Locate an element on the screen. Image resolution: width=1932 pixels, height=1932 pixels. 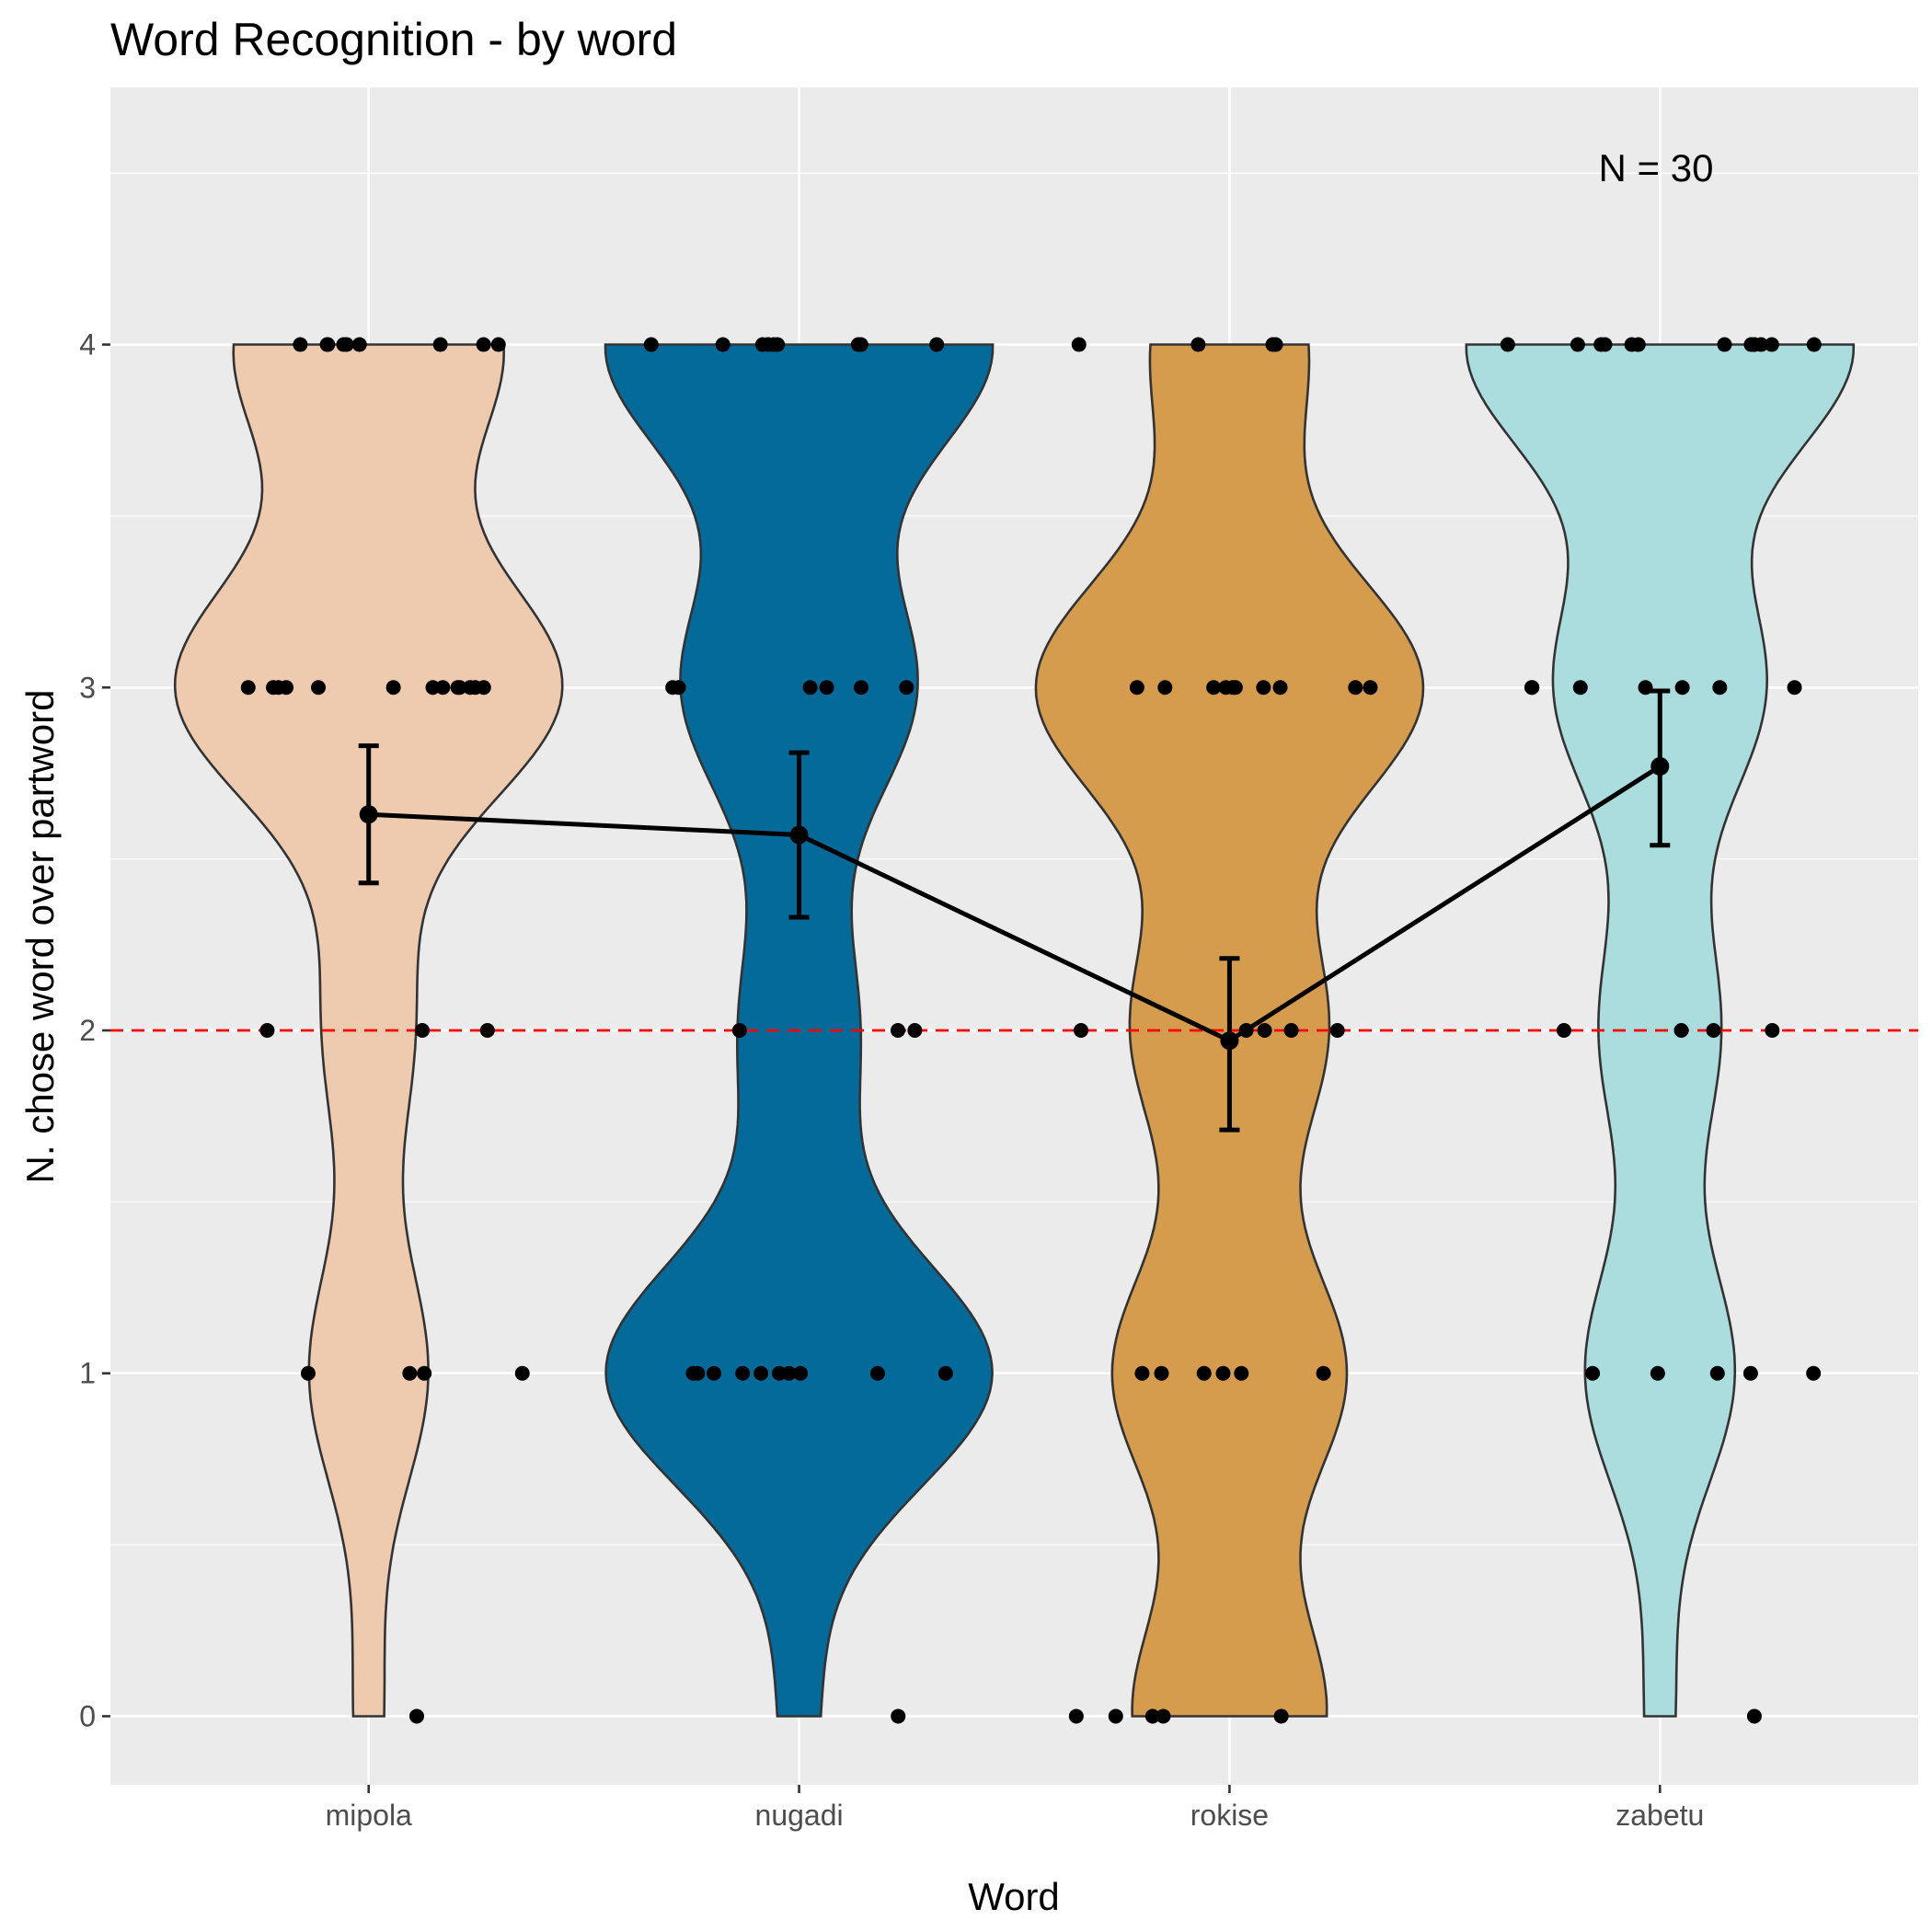
mean-point-zabetu is located at coordinates (1659, 766).